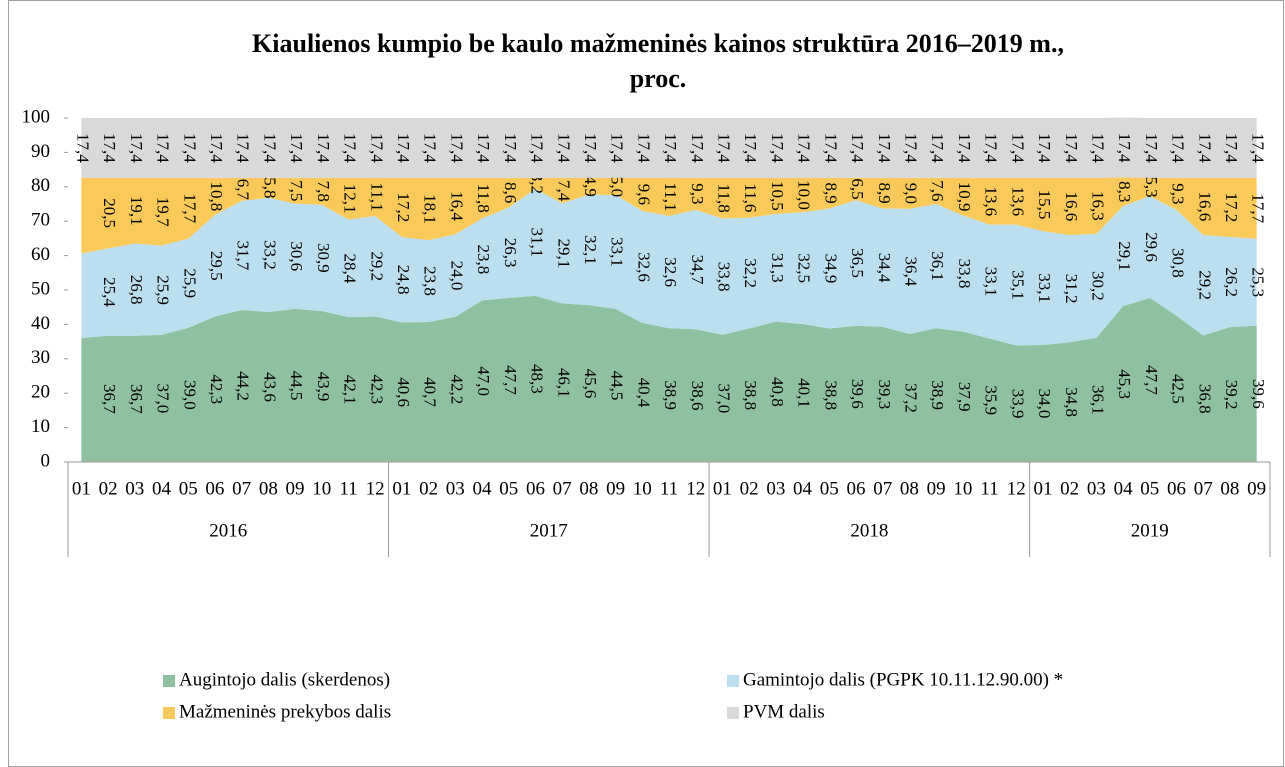  I want to click on data-label: 4,9, so click(590, 186).